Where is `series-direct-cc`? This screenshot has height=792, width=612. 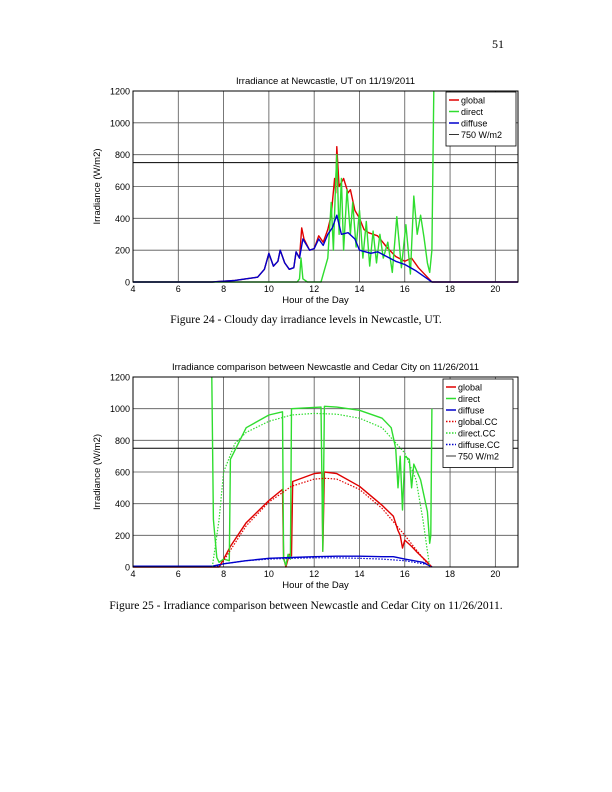 series-direct-cc is located at coordinates (321, 490).